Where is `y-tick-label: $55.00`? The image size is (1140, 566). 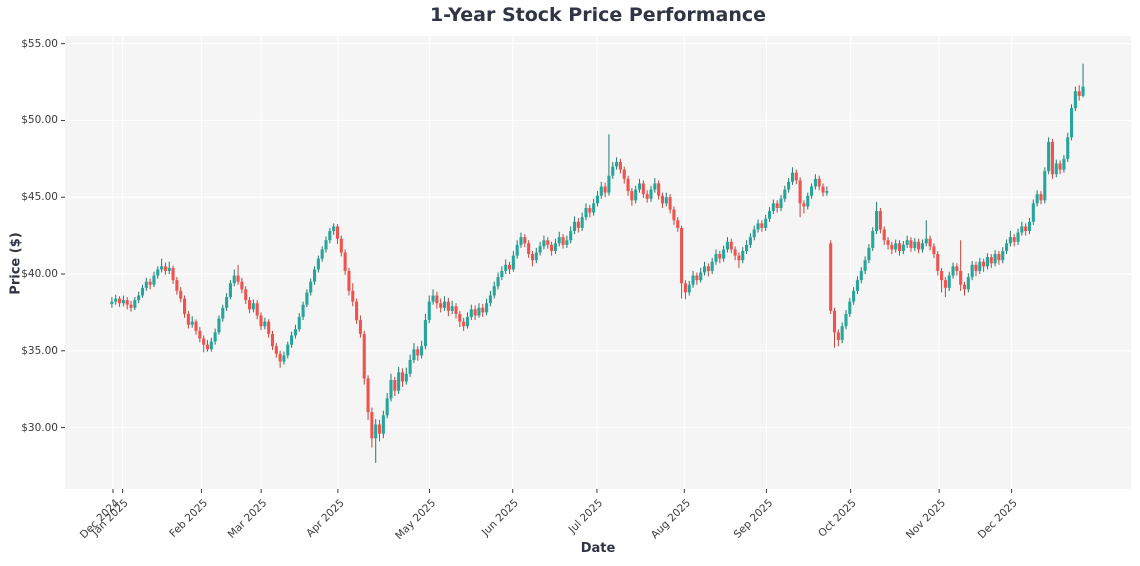
y-tick-label: $55.00 is located at coordinates (39, 43).